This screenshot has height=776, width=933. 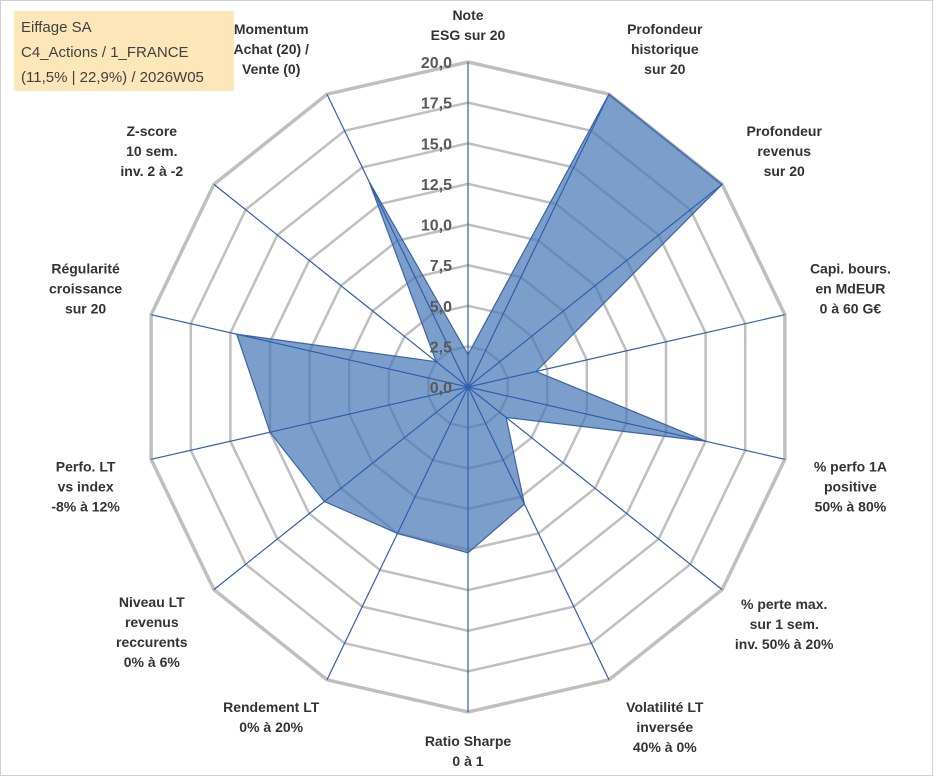 I want to click on axis-label-line: Vente (0), so click(x=271, y=69).